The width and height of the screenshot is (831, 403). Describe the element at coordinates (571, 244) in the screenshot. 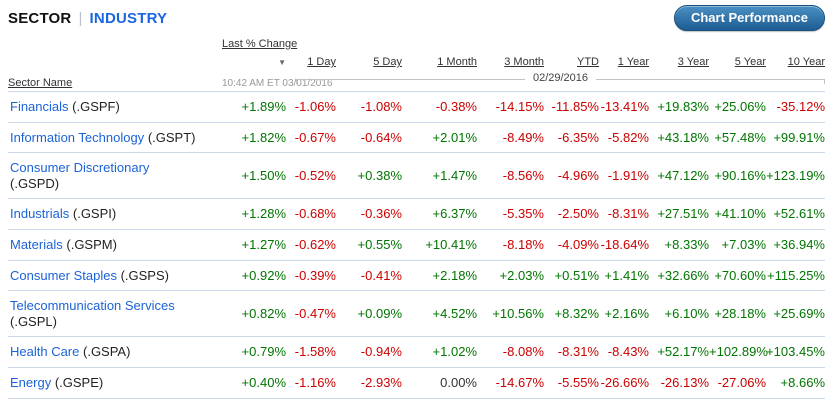

I see `period-return-cell: -4.09%` at that location.